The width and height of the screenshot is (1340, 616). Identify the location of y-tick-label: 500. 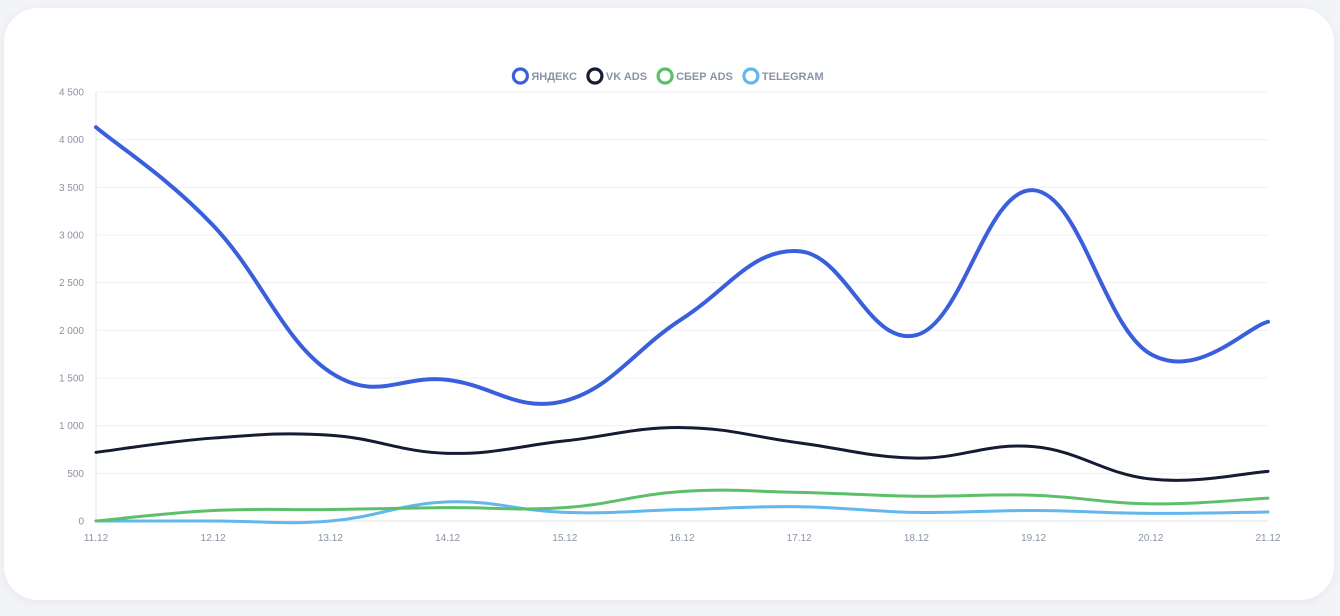
(75, 474).